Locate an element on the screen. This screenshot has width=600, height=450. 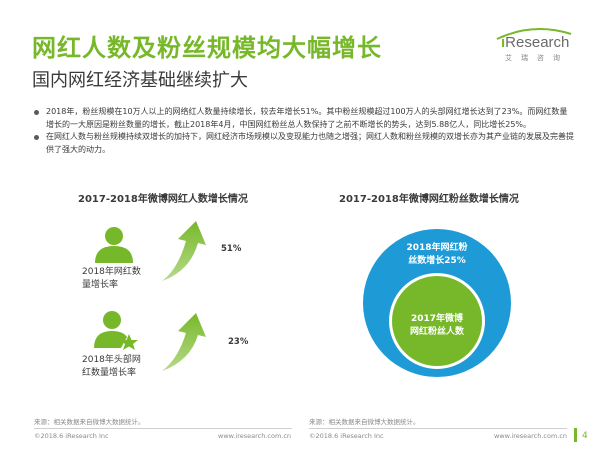
left-item-label-line1: 2018年头部网 is located at coordinates (111, 360).